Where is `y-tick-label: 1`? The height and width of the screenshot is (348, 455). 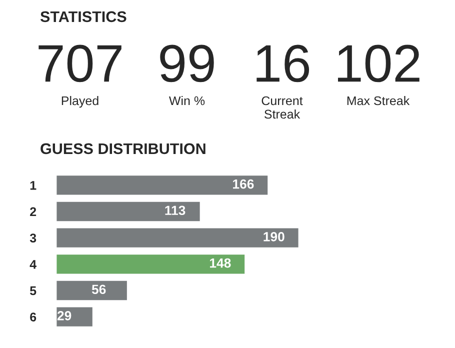 y-tick-label: 1 is located at coordinates (33, 185).